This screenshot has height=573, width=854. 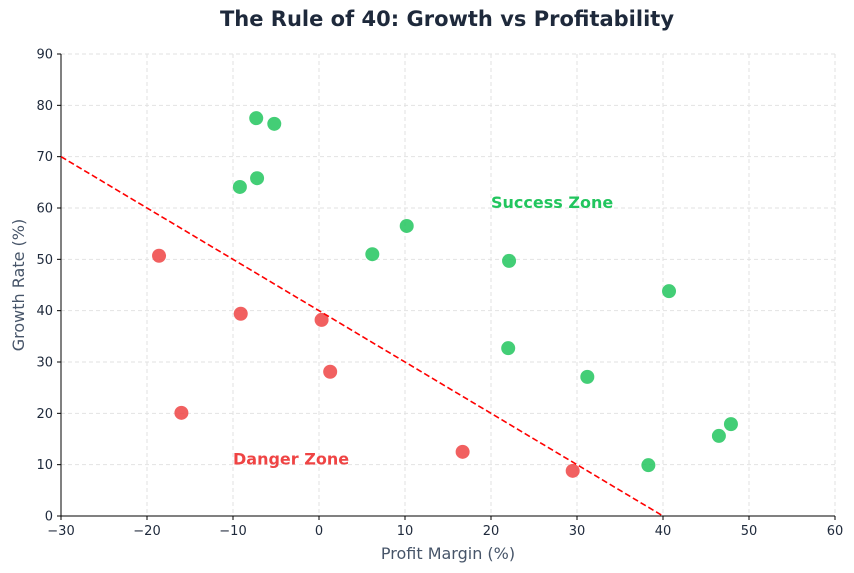 I want to click on annotation: Success Zone, so click(x=552, y=202).